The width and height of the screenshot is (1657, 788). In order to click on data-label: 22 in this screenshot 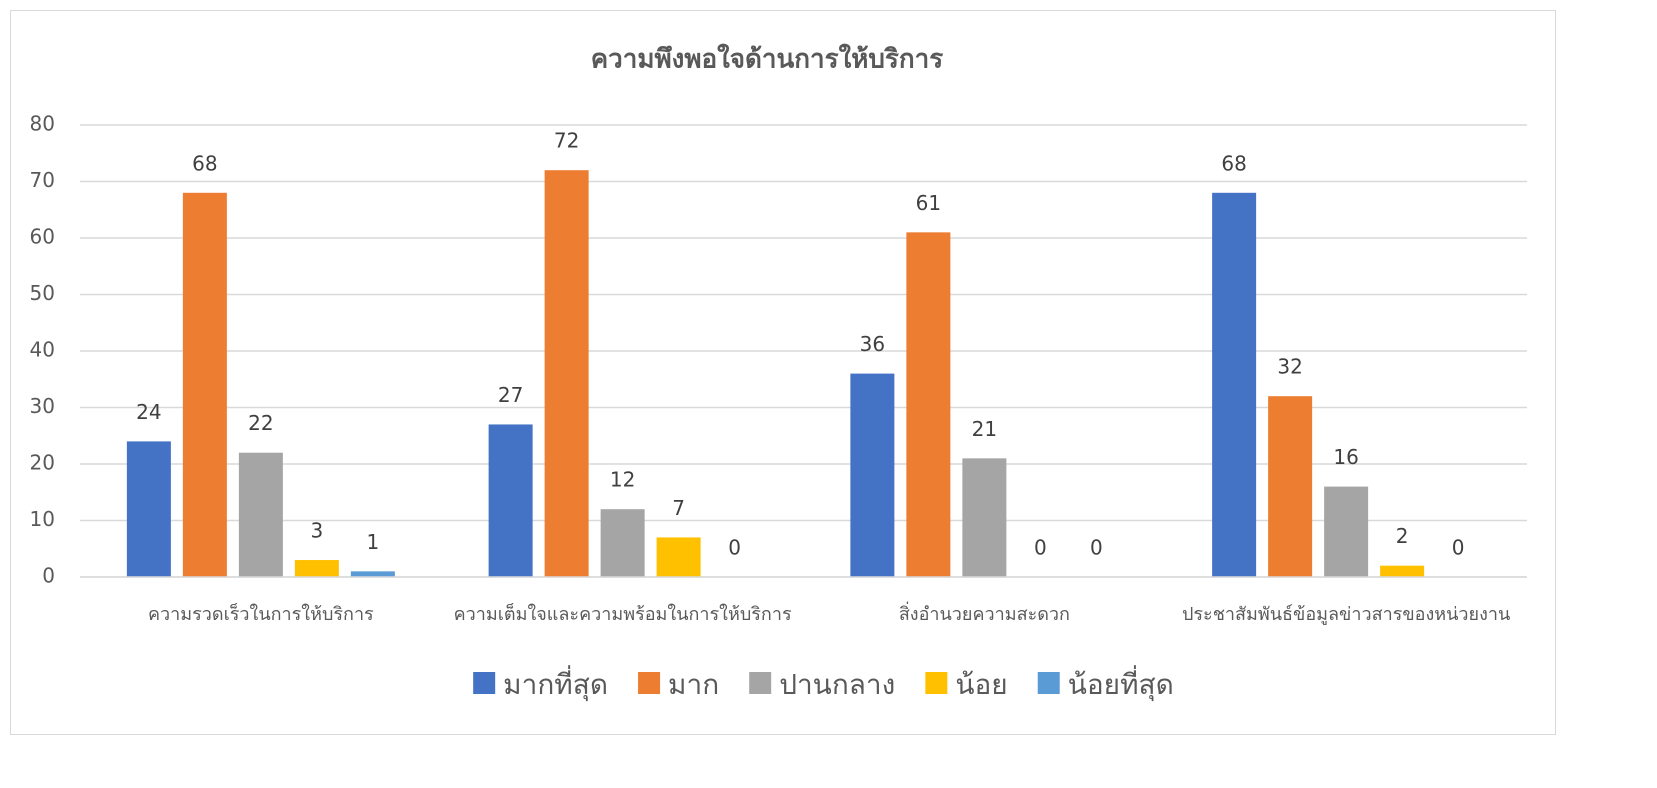, I will do `click(260, 423)`.